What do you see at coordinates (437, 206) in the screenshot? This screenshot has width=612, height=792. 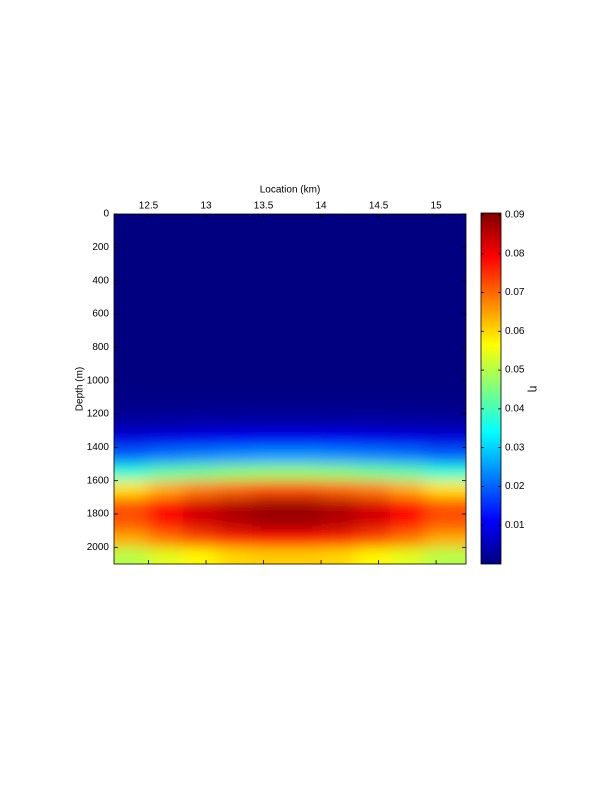 I see `x-tick-label: 15` at bounding box center [437, 206].